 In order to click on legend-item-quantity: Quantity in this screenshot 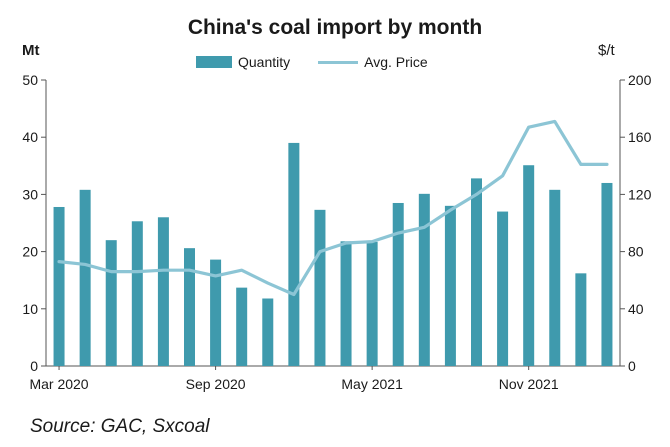, I will do `click(243, 62)`.